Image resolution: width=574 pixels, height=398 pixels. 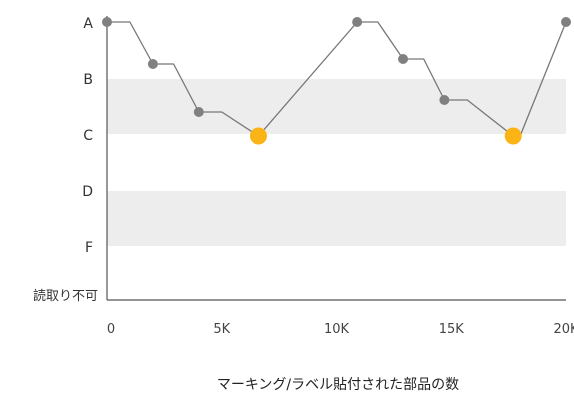 What do you see at coordinates (65, 296) in the screenshot?
I see `y-tick-label-5: 読取り不可` at bounding box center [65, 296].